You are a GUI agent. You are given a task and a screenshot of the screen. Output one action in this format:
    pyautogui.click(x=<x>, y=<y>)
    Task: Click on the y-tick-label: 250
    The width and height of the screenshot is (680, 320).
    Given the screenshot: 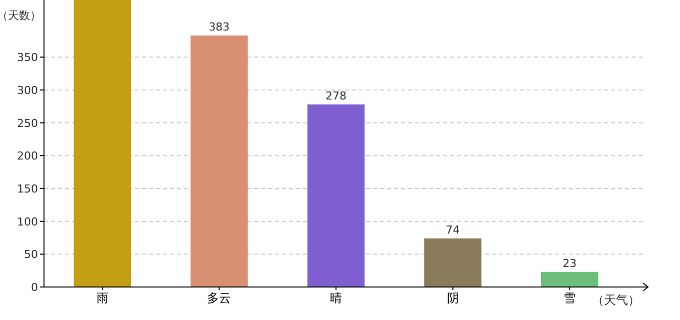 What is the action you would take?
    pyautogui.click(x=27, y=123)
    